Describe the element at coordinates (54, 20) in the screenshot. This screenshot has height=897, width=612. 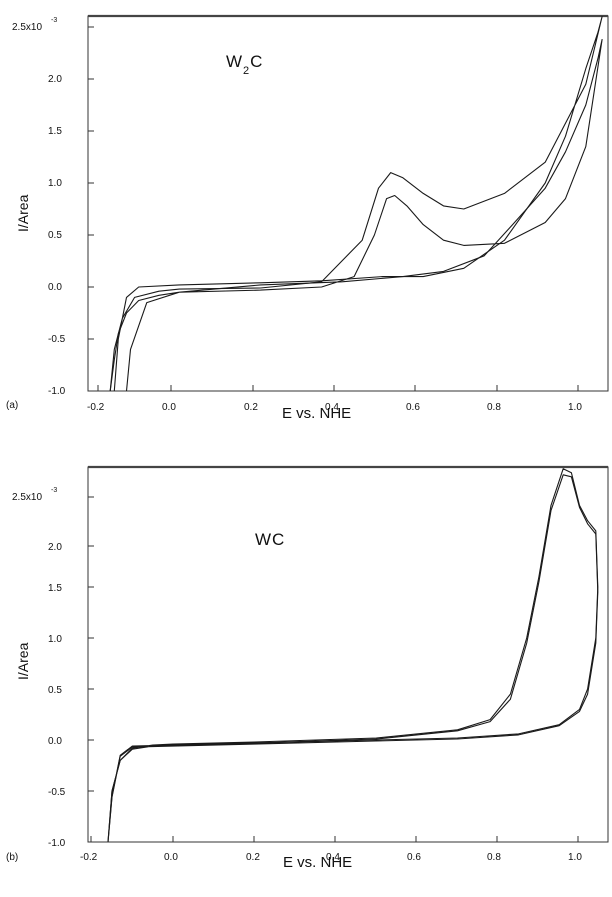
I see `ytick-exponent-a: -3` at that location.